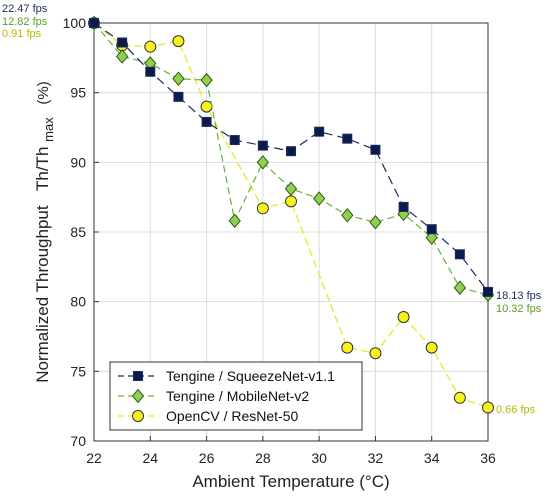  What do you see at coordinates (22, 34) in the screenshot?
I see `start-fps-label: 0.91 fps` at bounding box center [22, 34].